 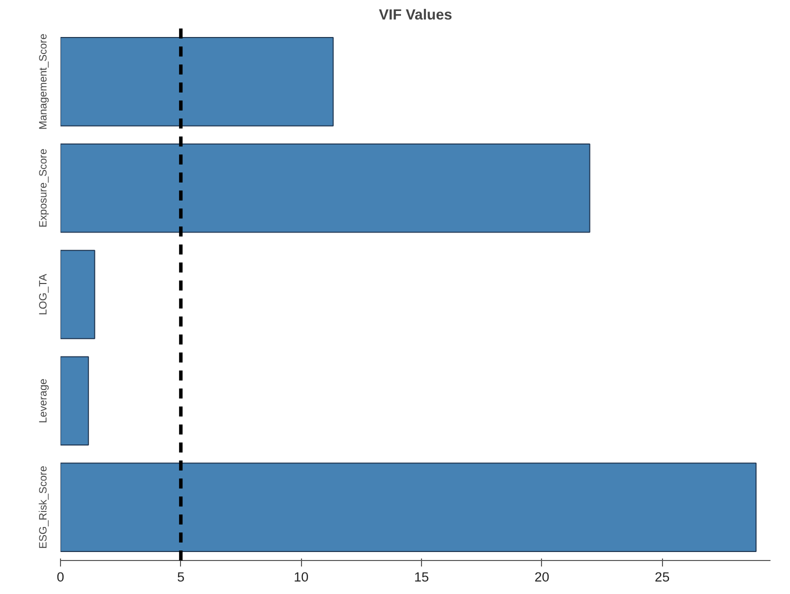 I want to click on x-tick-label: 25, so click(x=662, y=577).